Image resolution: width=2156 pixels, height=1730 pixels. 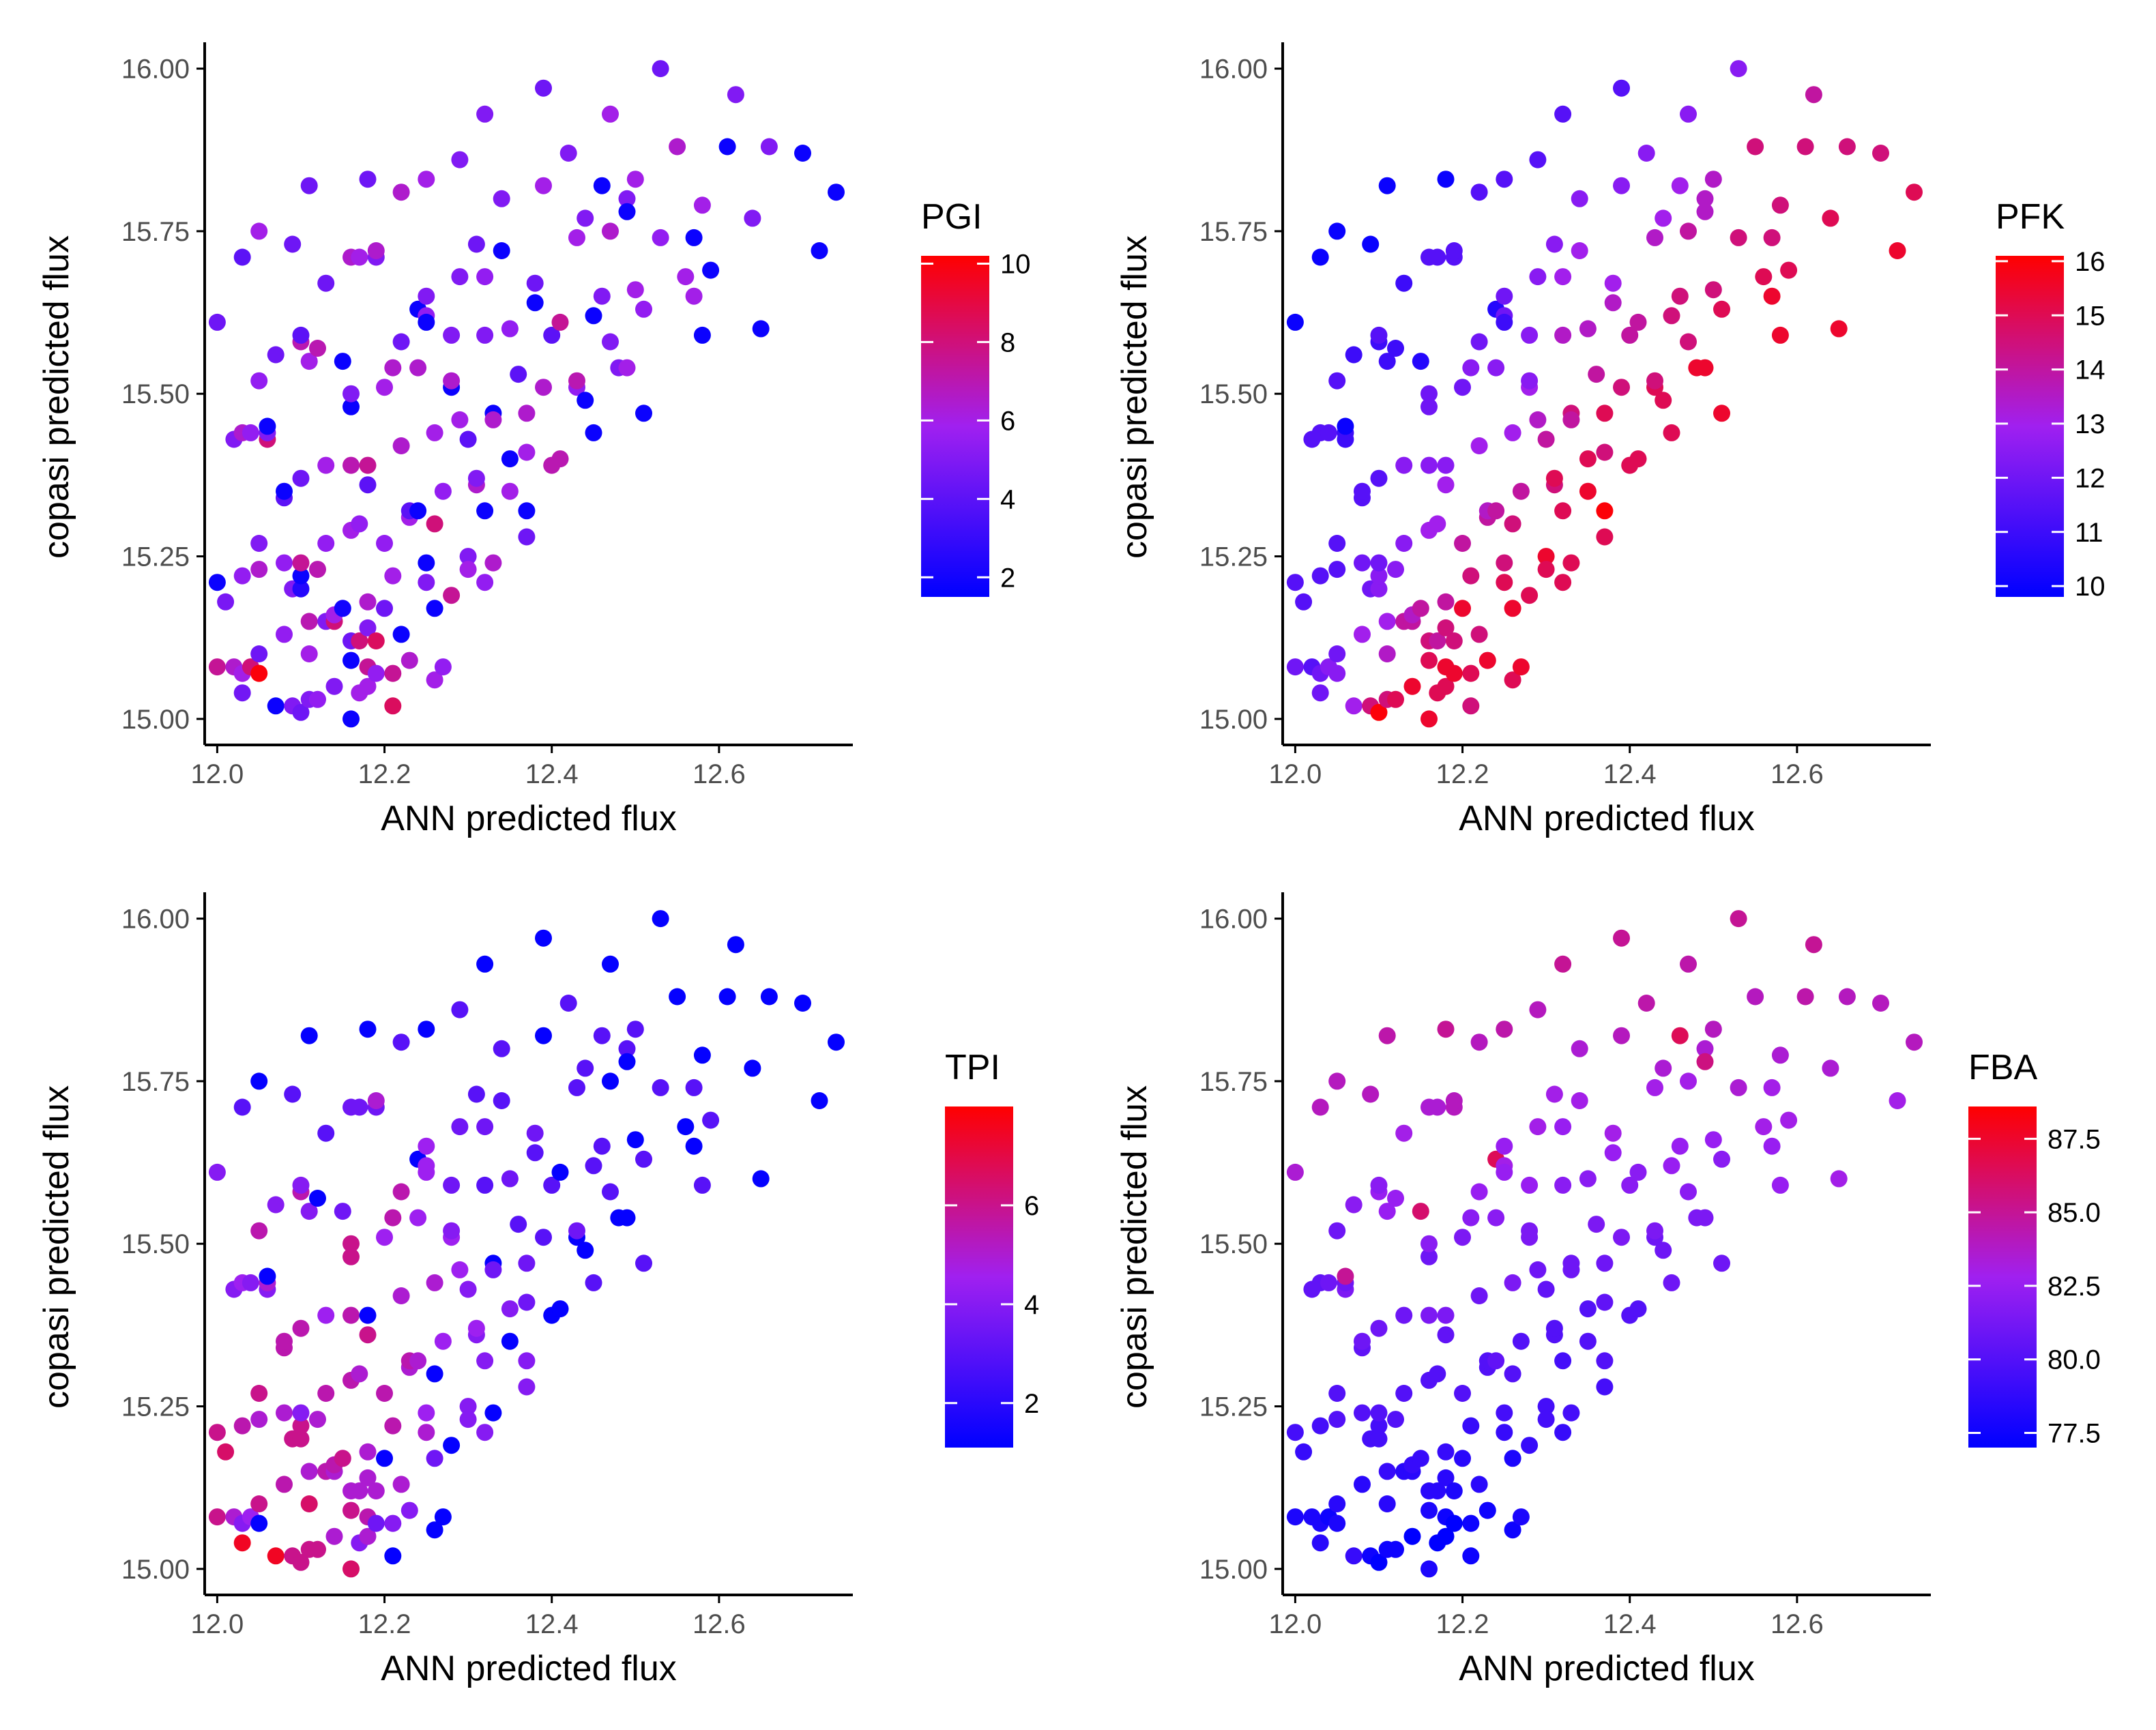 I want to click on legend-tick-label: 4, so click(x=1007, y=499).